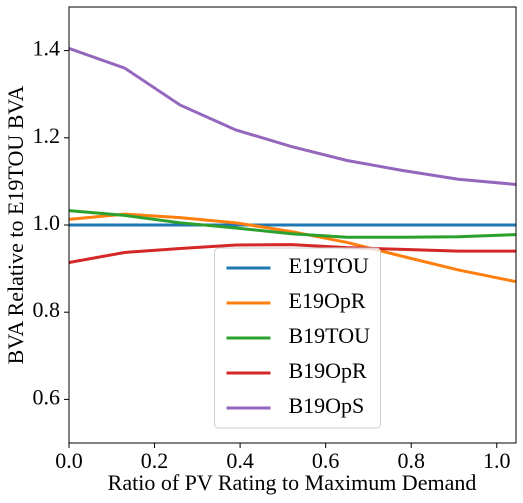 Image resolution: width=523 pixels, height=503 pixels. What do you see at coordinates (327, 300) in the screenshot?
I see `legend-label: E19OpR` at bounding box center [327, 300].